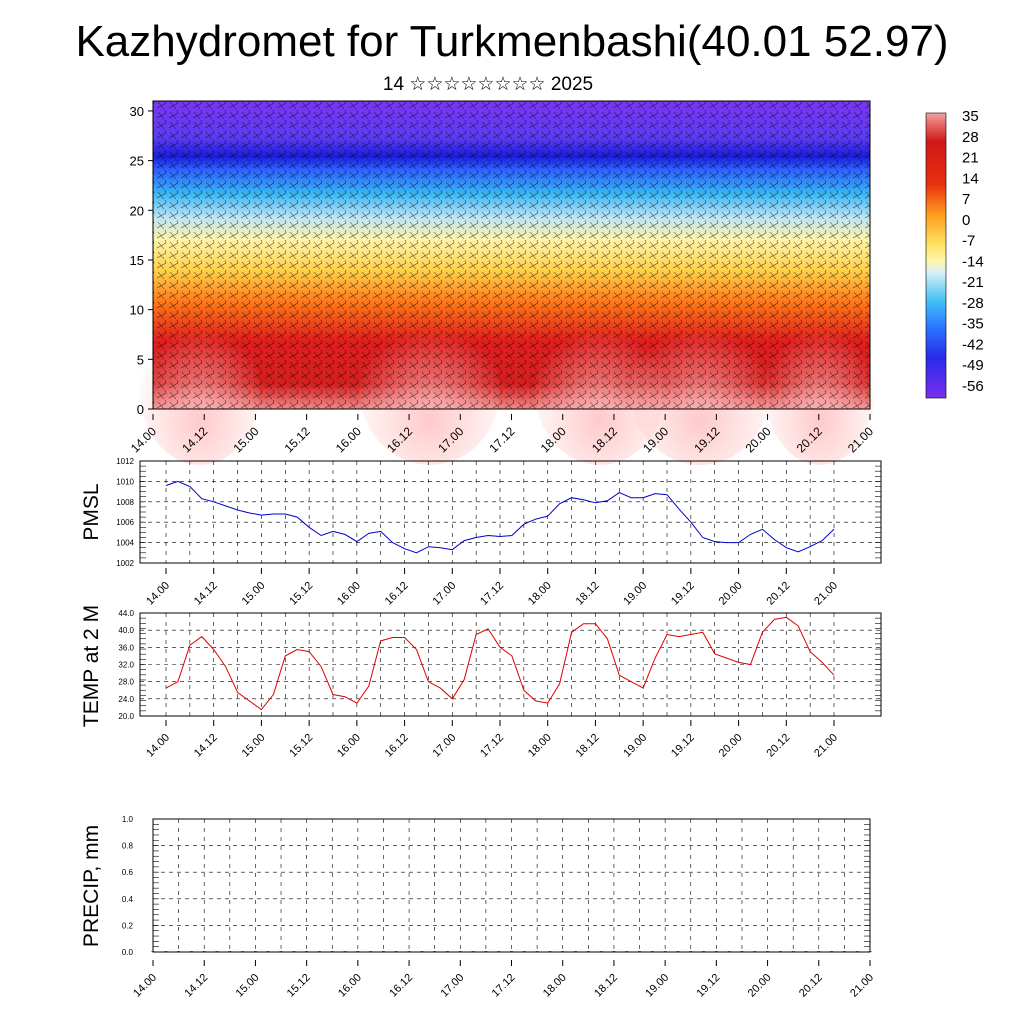  I want to click on temp-y-tick-label: 28.0, so click(126, 682).